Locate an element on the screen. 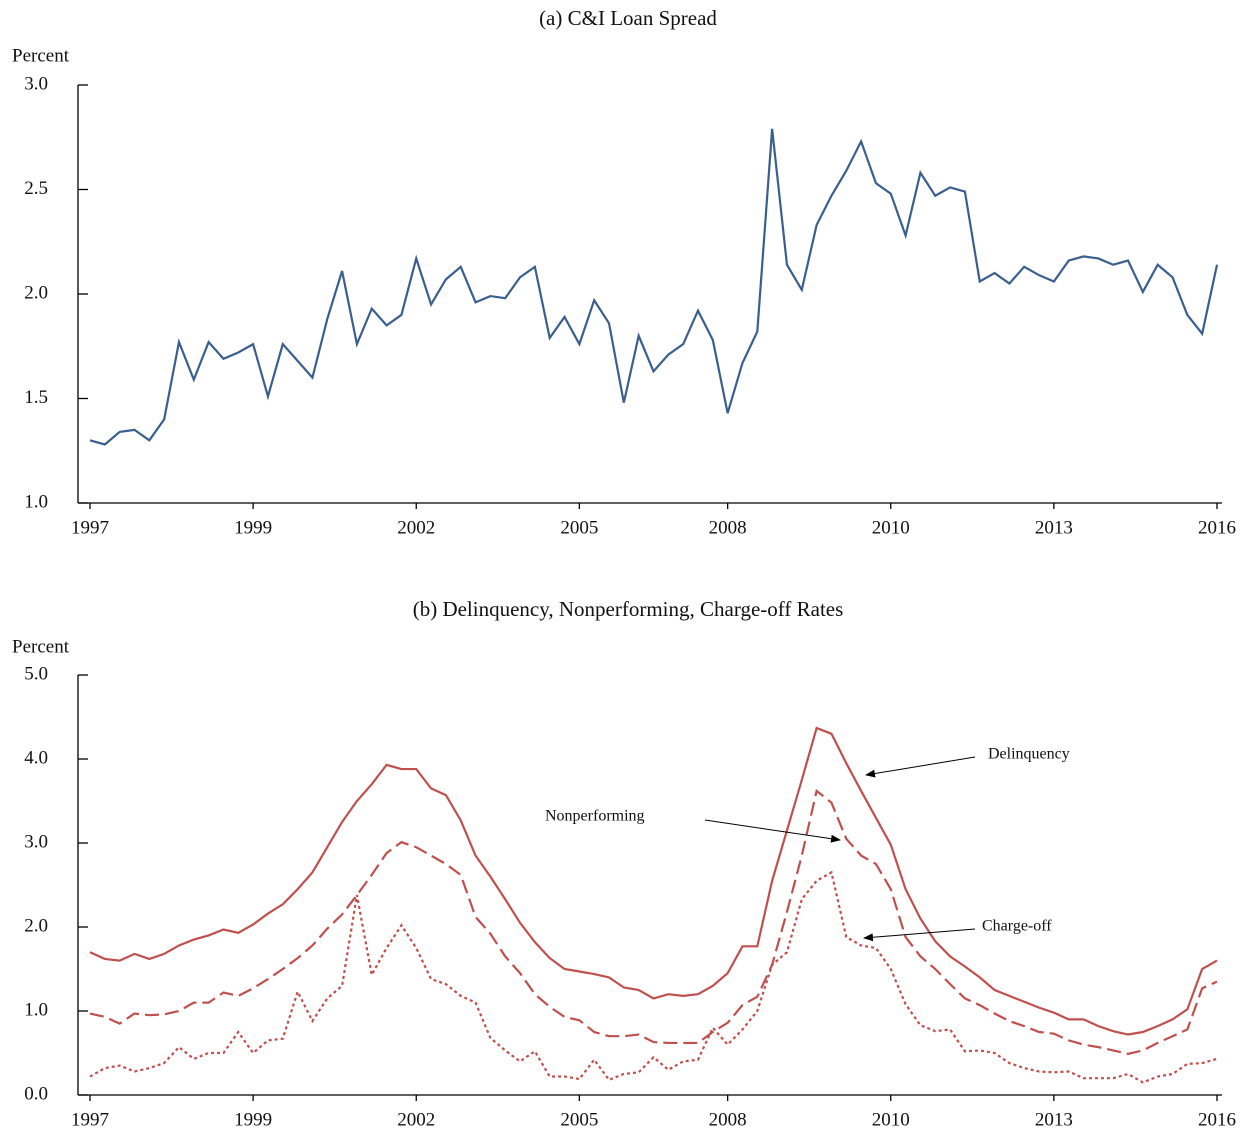  y-tick-label: 4.0 is located at coordinates (36, 757).